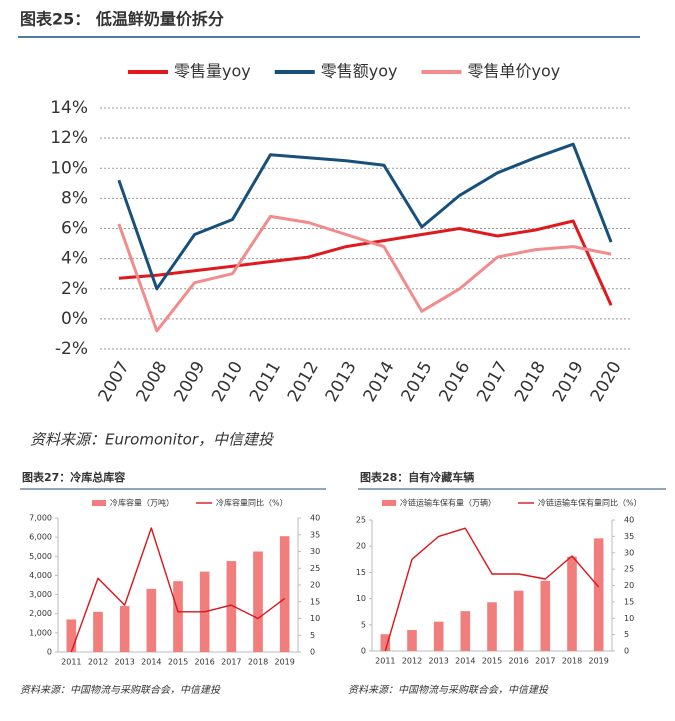 Image resolution: width=675 pixels, height=721 pixels. What do you see at coordinates (74, 289) in the screenshot?
I see `y-tick-label: 2%` at bounding box center [74, 289].